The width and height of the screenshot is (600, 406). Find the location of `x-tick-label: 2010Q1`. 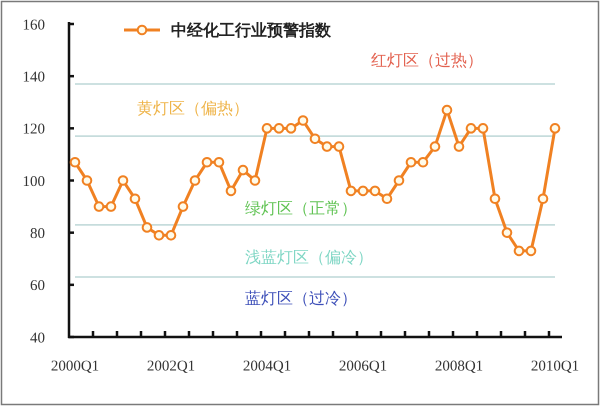

x-tick-label: 2010Q1 is located at coordinates (555, 366).